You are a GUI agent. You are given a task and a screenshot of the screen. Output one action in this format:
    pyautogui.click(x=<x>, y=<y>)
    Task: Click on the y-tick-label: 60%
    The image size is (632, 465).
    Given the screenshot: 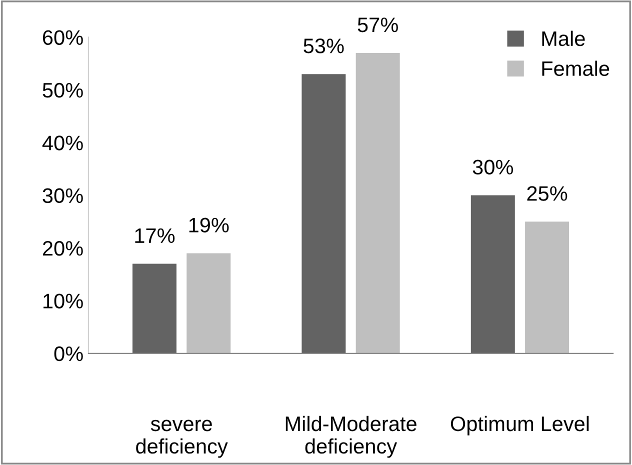 What is the action you would take?
    pyautogui.click(x=62, y=37)
    